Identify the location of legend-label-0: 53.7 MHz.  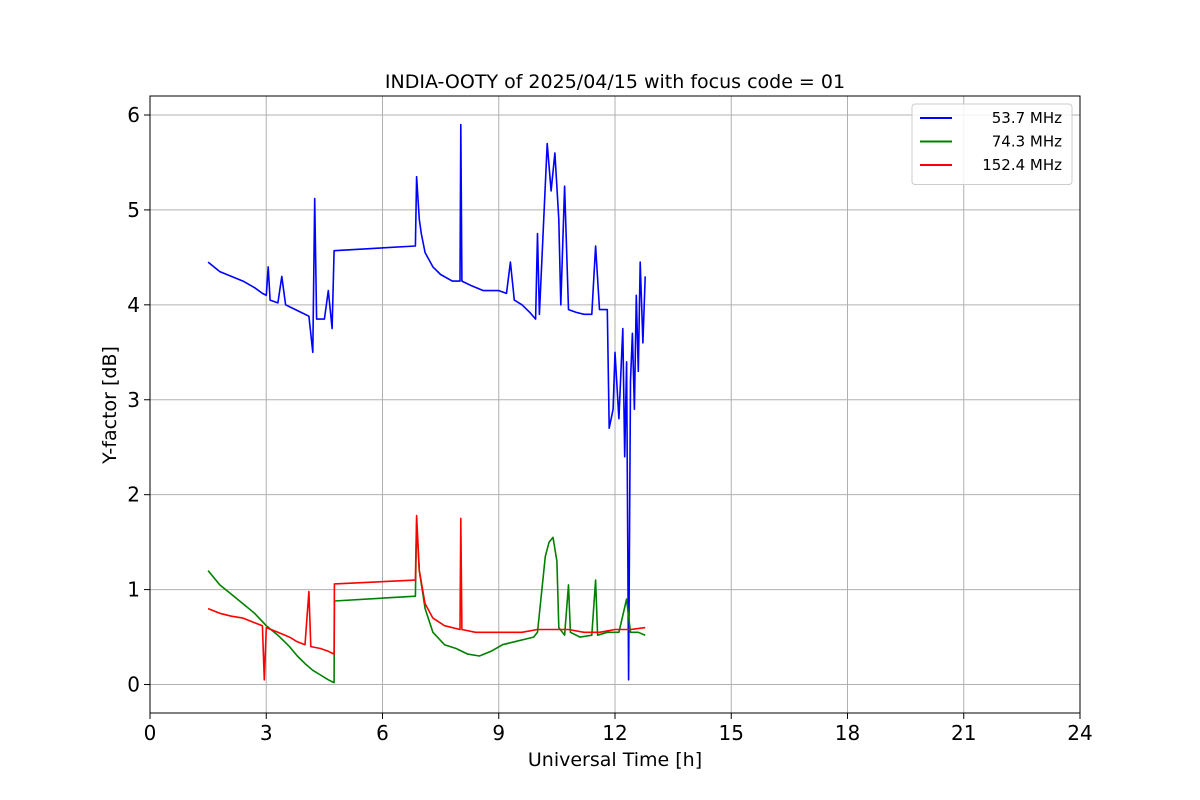
(1027, 118).